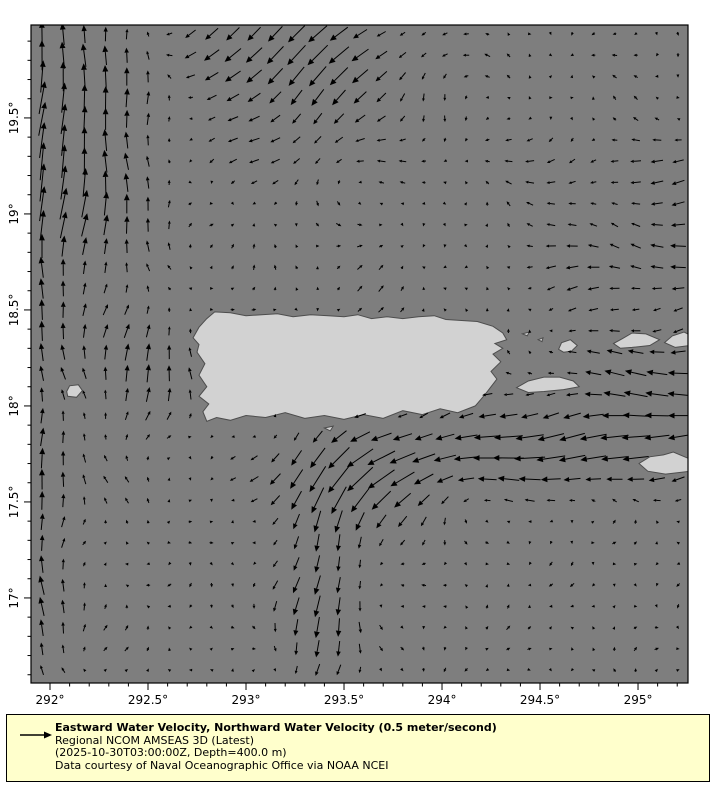 This screenshot has width=720, height=800. What do you see at coordinates (638, 700) in the screenshot?
I see `x-tick-label: 295°` at bounding box center [638, 700].